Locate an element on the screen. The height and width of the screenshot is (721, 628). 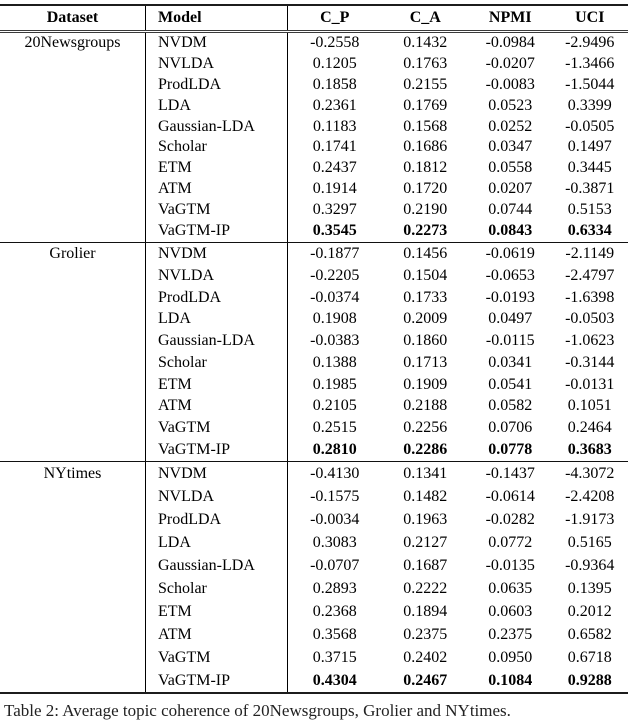
model-cell: NVDM is located at coordinates (216, 473).